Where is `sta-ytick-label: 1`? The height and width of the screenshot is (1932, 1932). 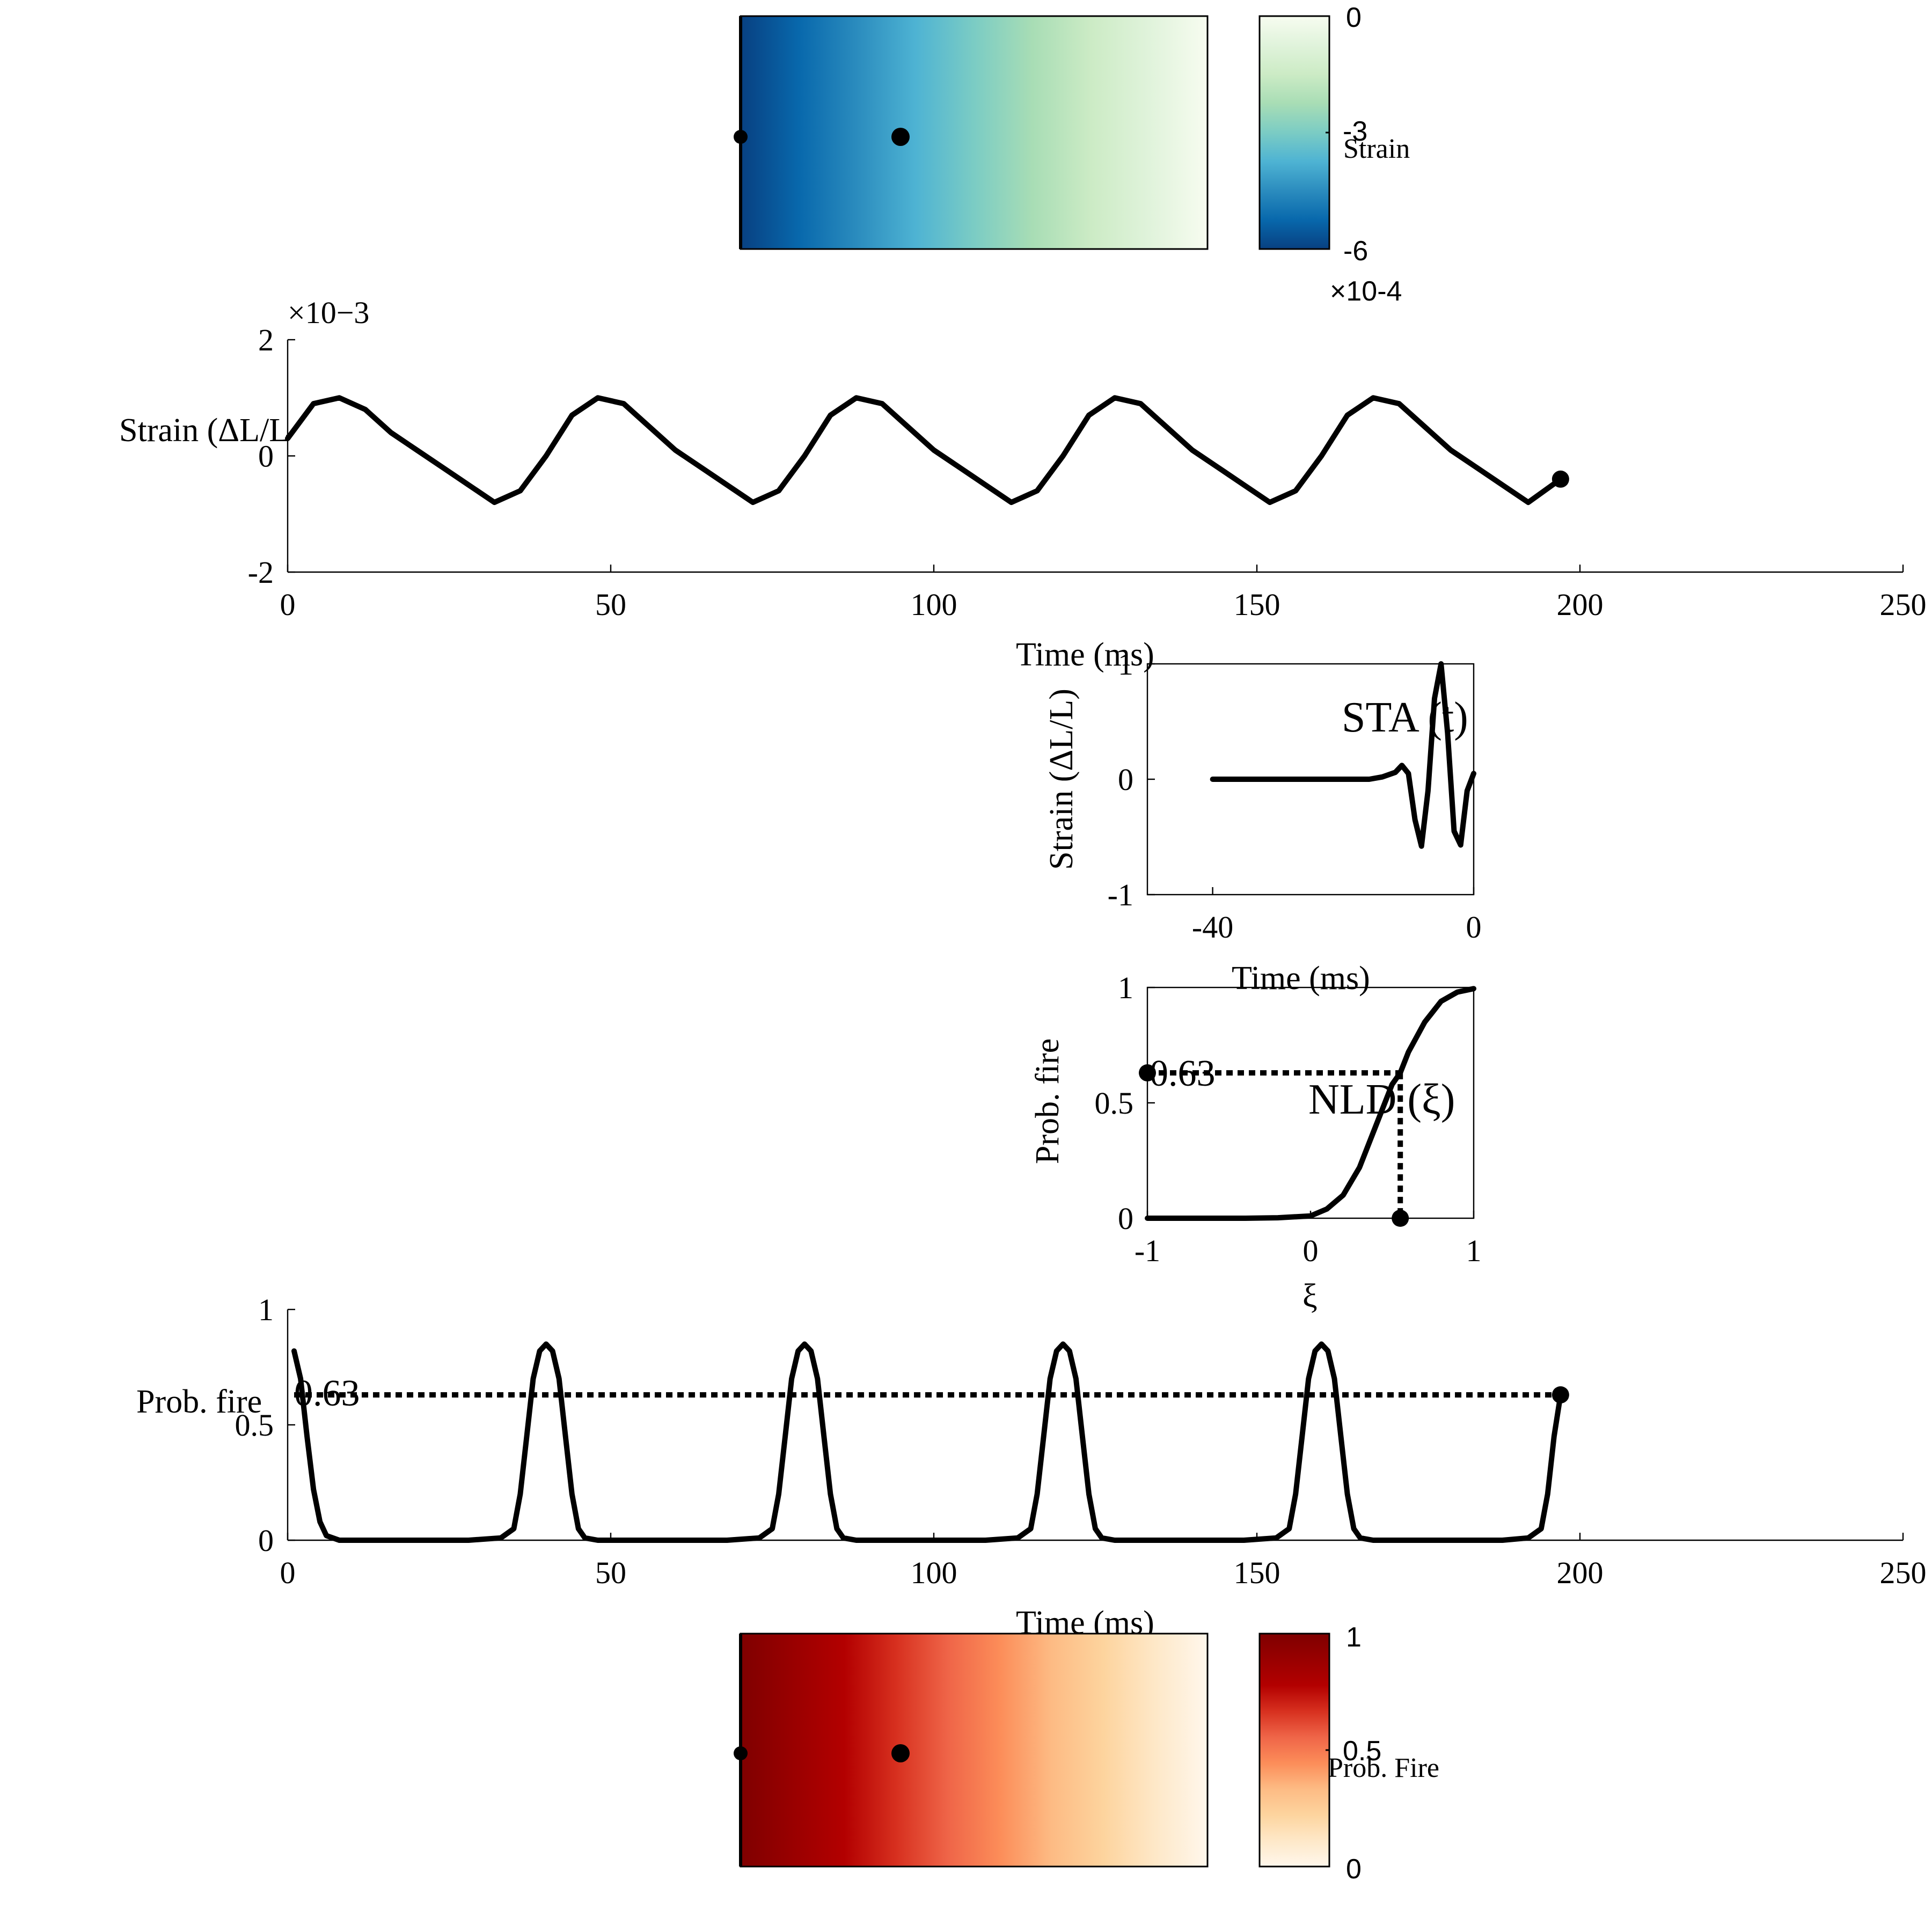
sta-ytick-label: 1 is located at coordinates (1125, 664).